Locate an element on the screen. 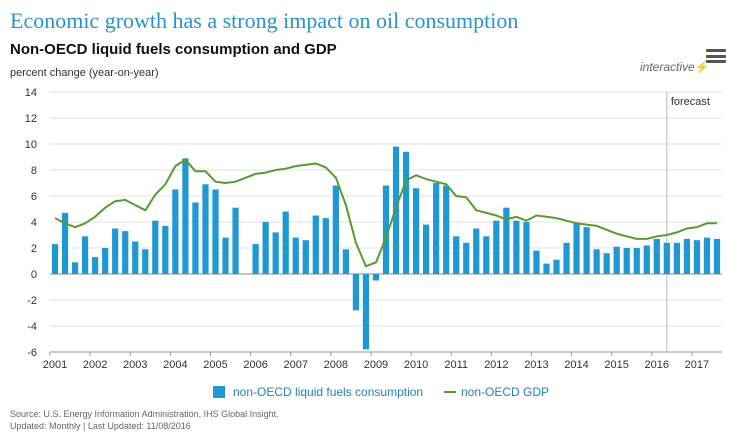  interactive-label: interactive is located at coordinates (667, 67).